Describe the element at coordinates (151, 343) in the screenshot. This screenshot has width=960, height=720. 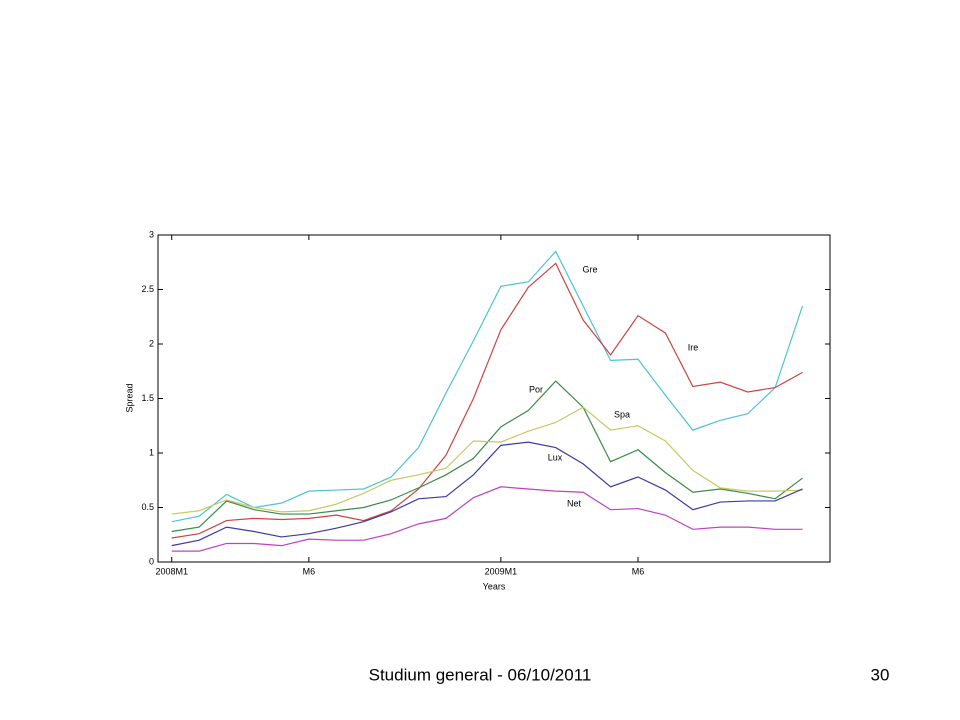
I see `y-tick-label: 2` at that location.